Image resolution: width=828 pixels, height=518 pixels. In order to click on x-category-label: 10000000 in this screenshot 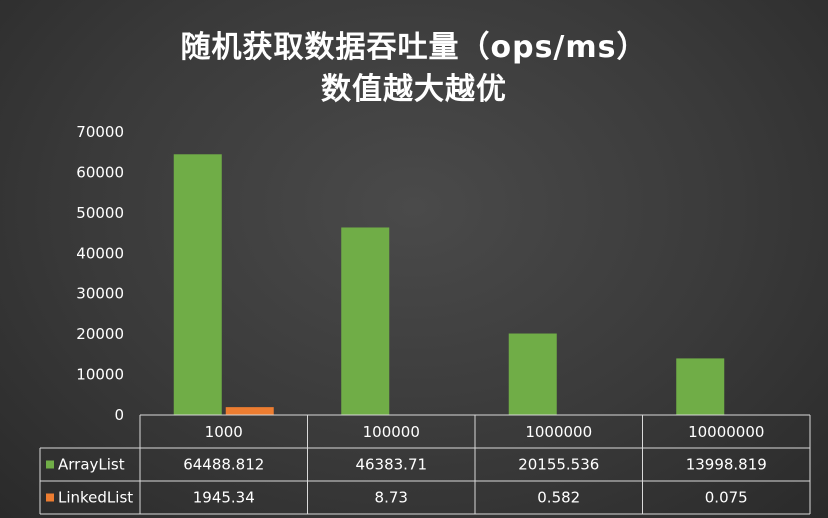, I will do `click(726, 432)`.